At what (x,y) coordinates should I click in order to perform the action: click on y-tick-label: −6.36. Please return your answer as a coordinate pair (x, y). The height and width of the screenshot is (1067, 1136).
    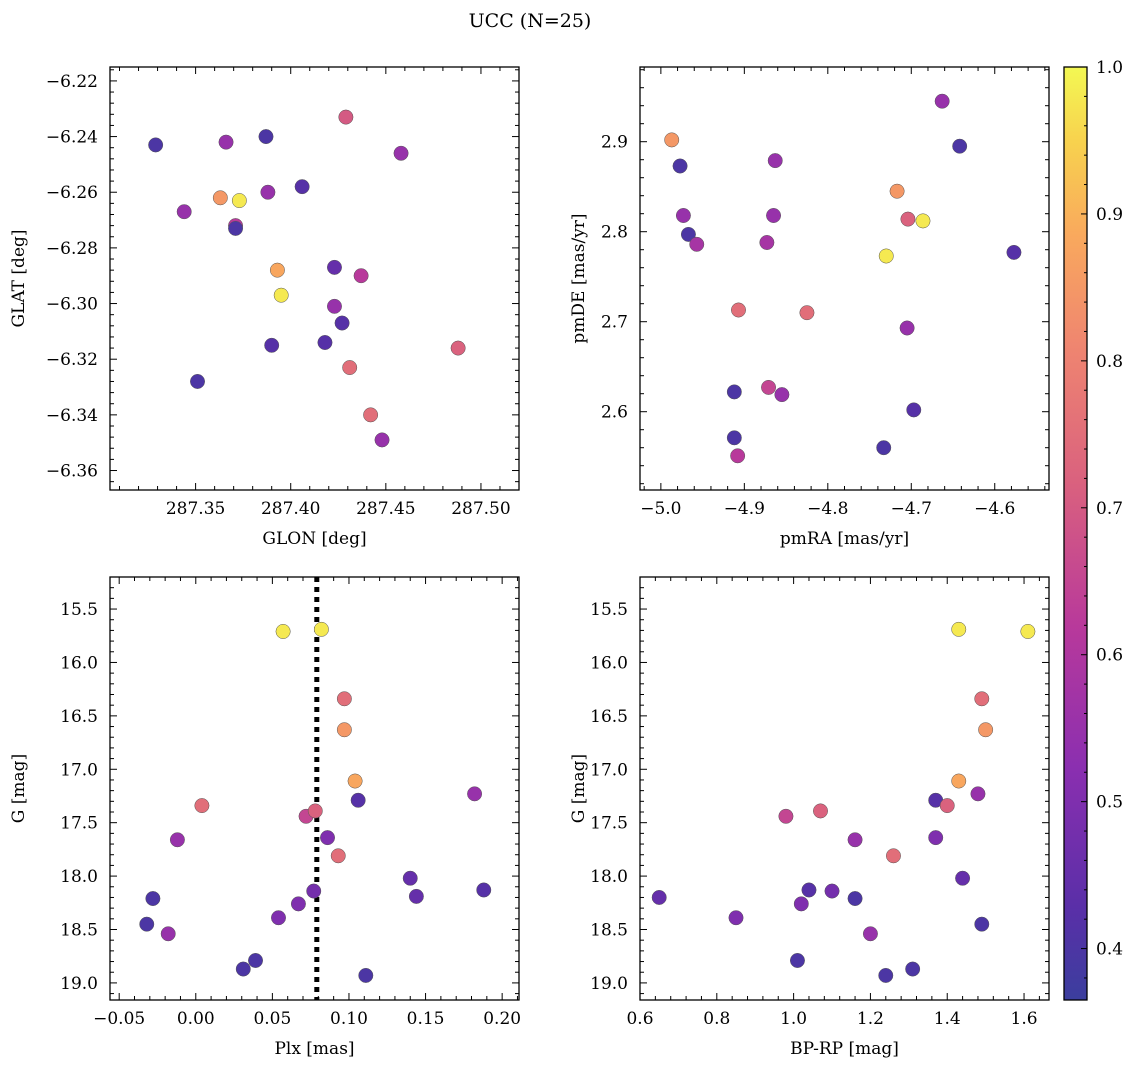
    Looking at the image, I should click on (72, 472).